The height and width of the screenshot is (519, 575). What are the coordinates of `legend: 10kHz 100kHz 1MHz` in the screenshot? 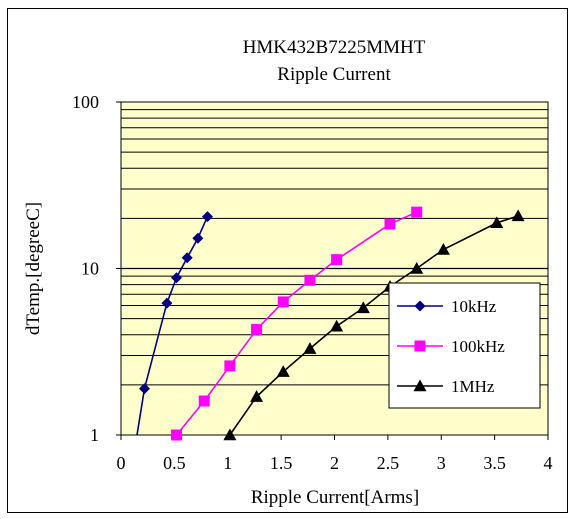 It's located at (464, 345).